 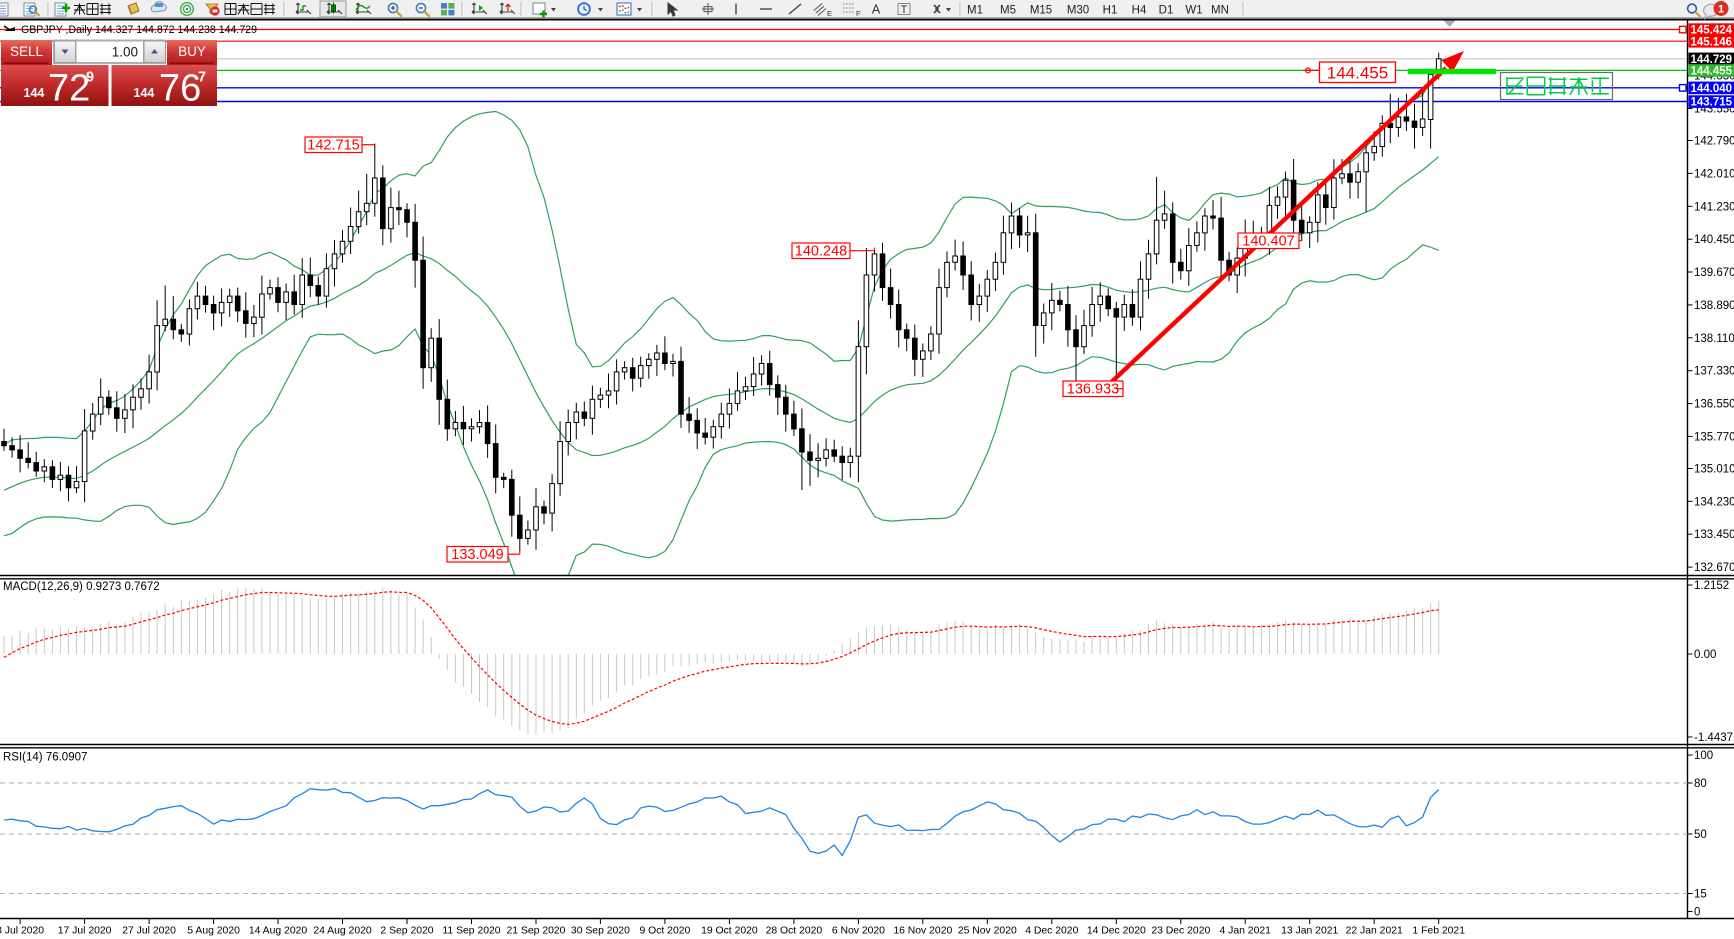 What do you see at coordinates (45, 758) in the screenshot?
I see `svg-text: RSI(14) 76.0907` at bounding box center [45, 758].